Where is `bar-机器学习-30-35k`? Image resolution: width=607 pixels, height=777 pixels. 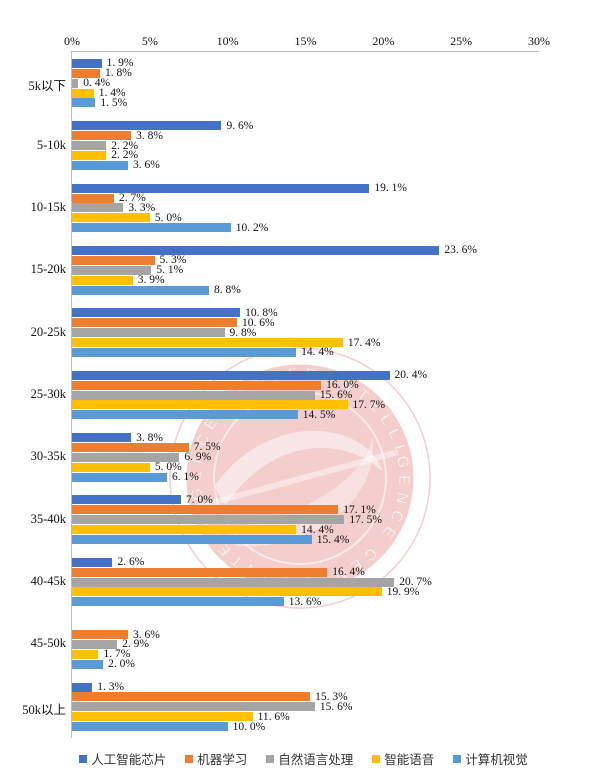
bar-机器学习-30-35k is located at coordinates (130, 447).